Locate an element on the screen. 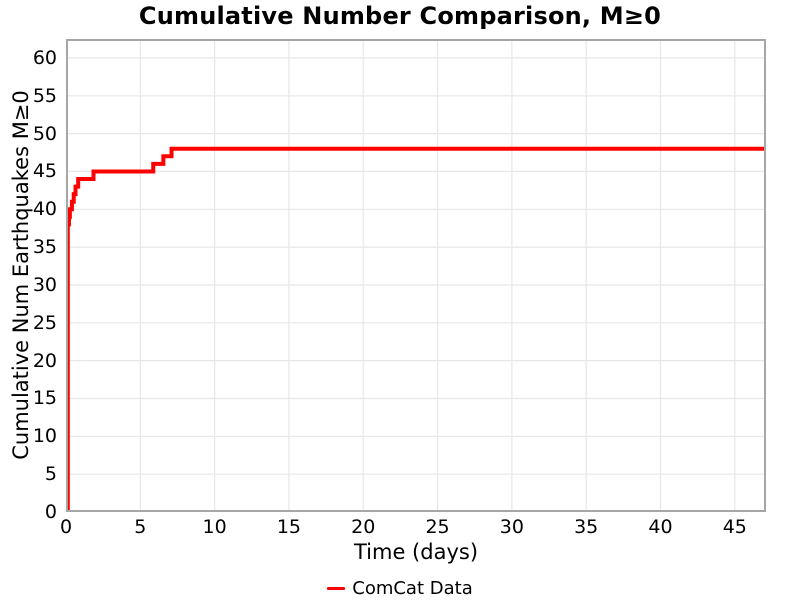  y-tick-label: 60 is located at coordinates (44, 57).